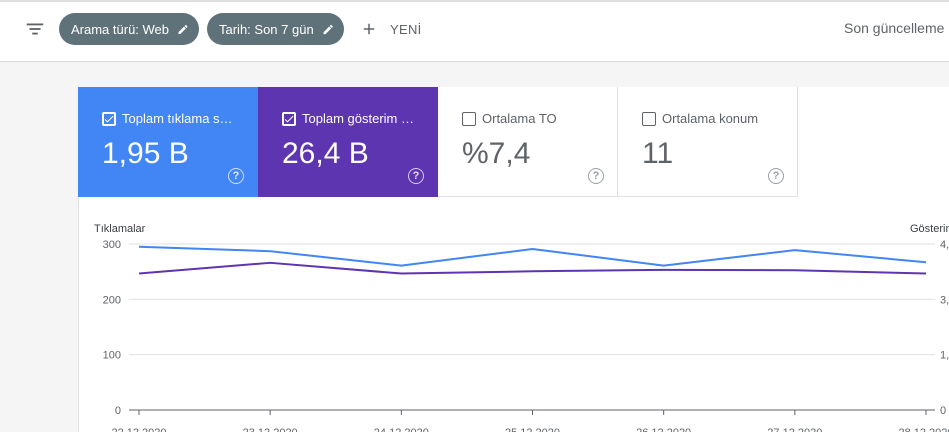  I want to click on y-tick-right: 0, so click(943, 411).